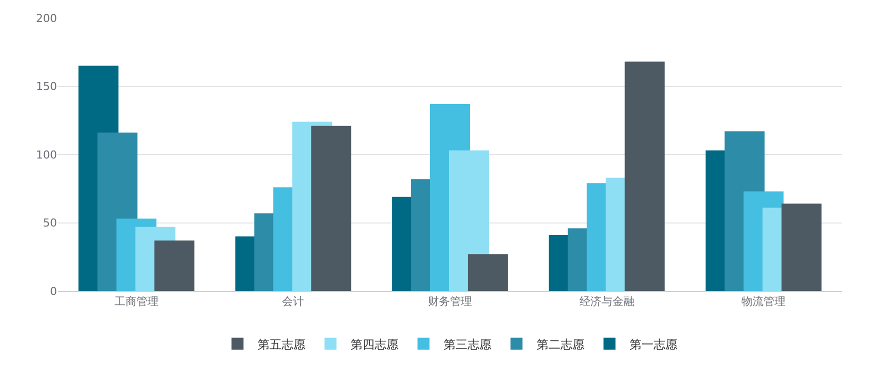  Describe the element at coordinates (282, 344) in the screenshot. I see `legend-label: 第五志愿` at that location.